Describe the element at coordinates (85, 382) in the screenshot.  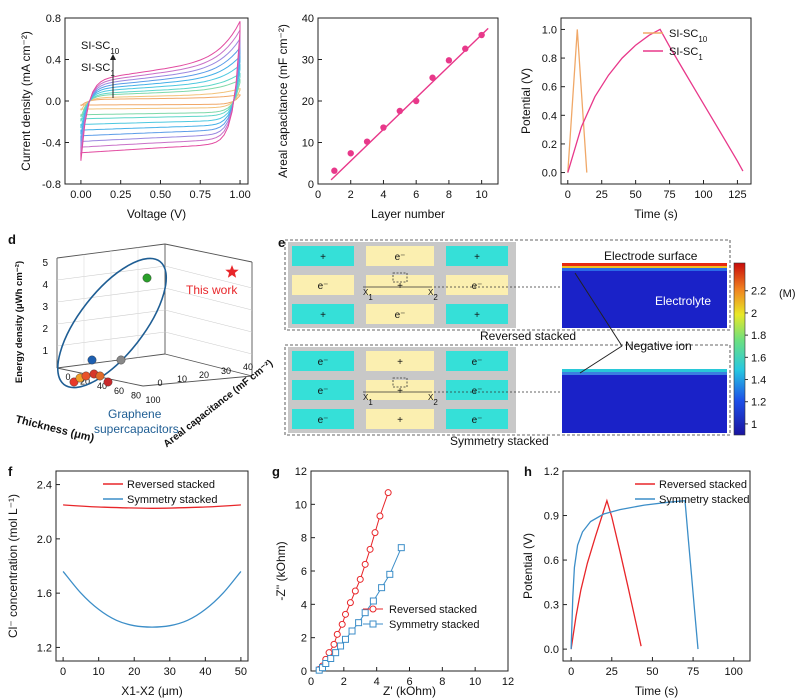
I see `thickness-tick-label: 20` at that location.